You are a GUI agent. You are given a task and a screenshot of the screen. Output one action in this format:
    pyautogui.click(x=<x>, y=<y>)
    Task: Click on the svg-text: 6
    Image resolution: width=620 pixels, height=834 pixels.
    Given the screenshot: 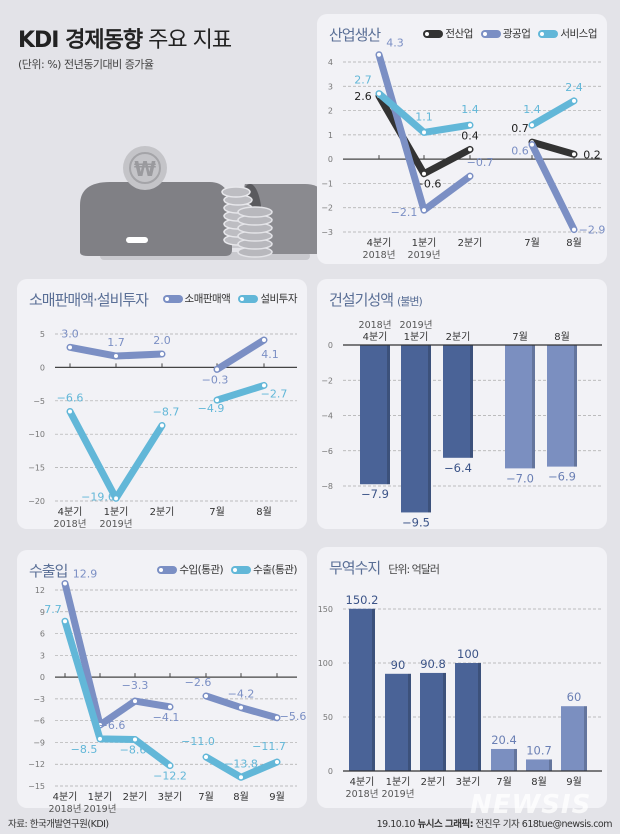 What is the action you would take?
    pyautogui.click(x=42, y=634)
    